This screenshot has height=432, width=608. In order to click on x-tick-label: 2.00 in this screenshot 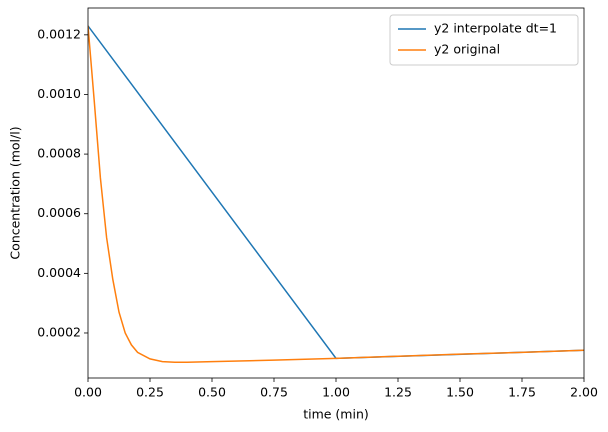, I will do `click(584, 392)`.